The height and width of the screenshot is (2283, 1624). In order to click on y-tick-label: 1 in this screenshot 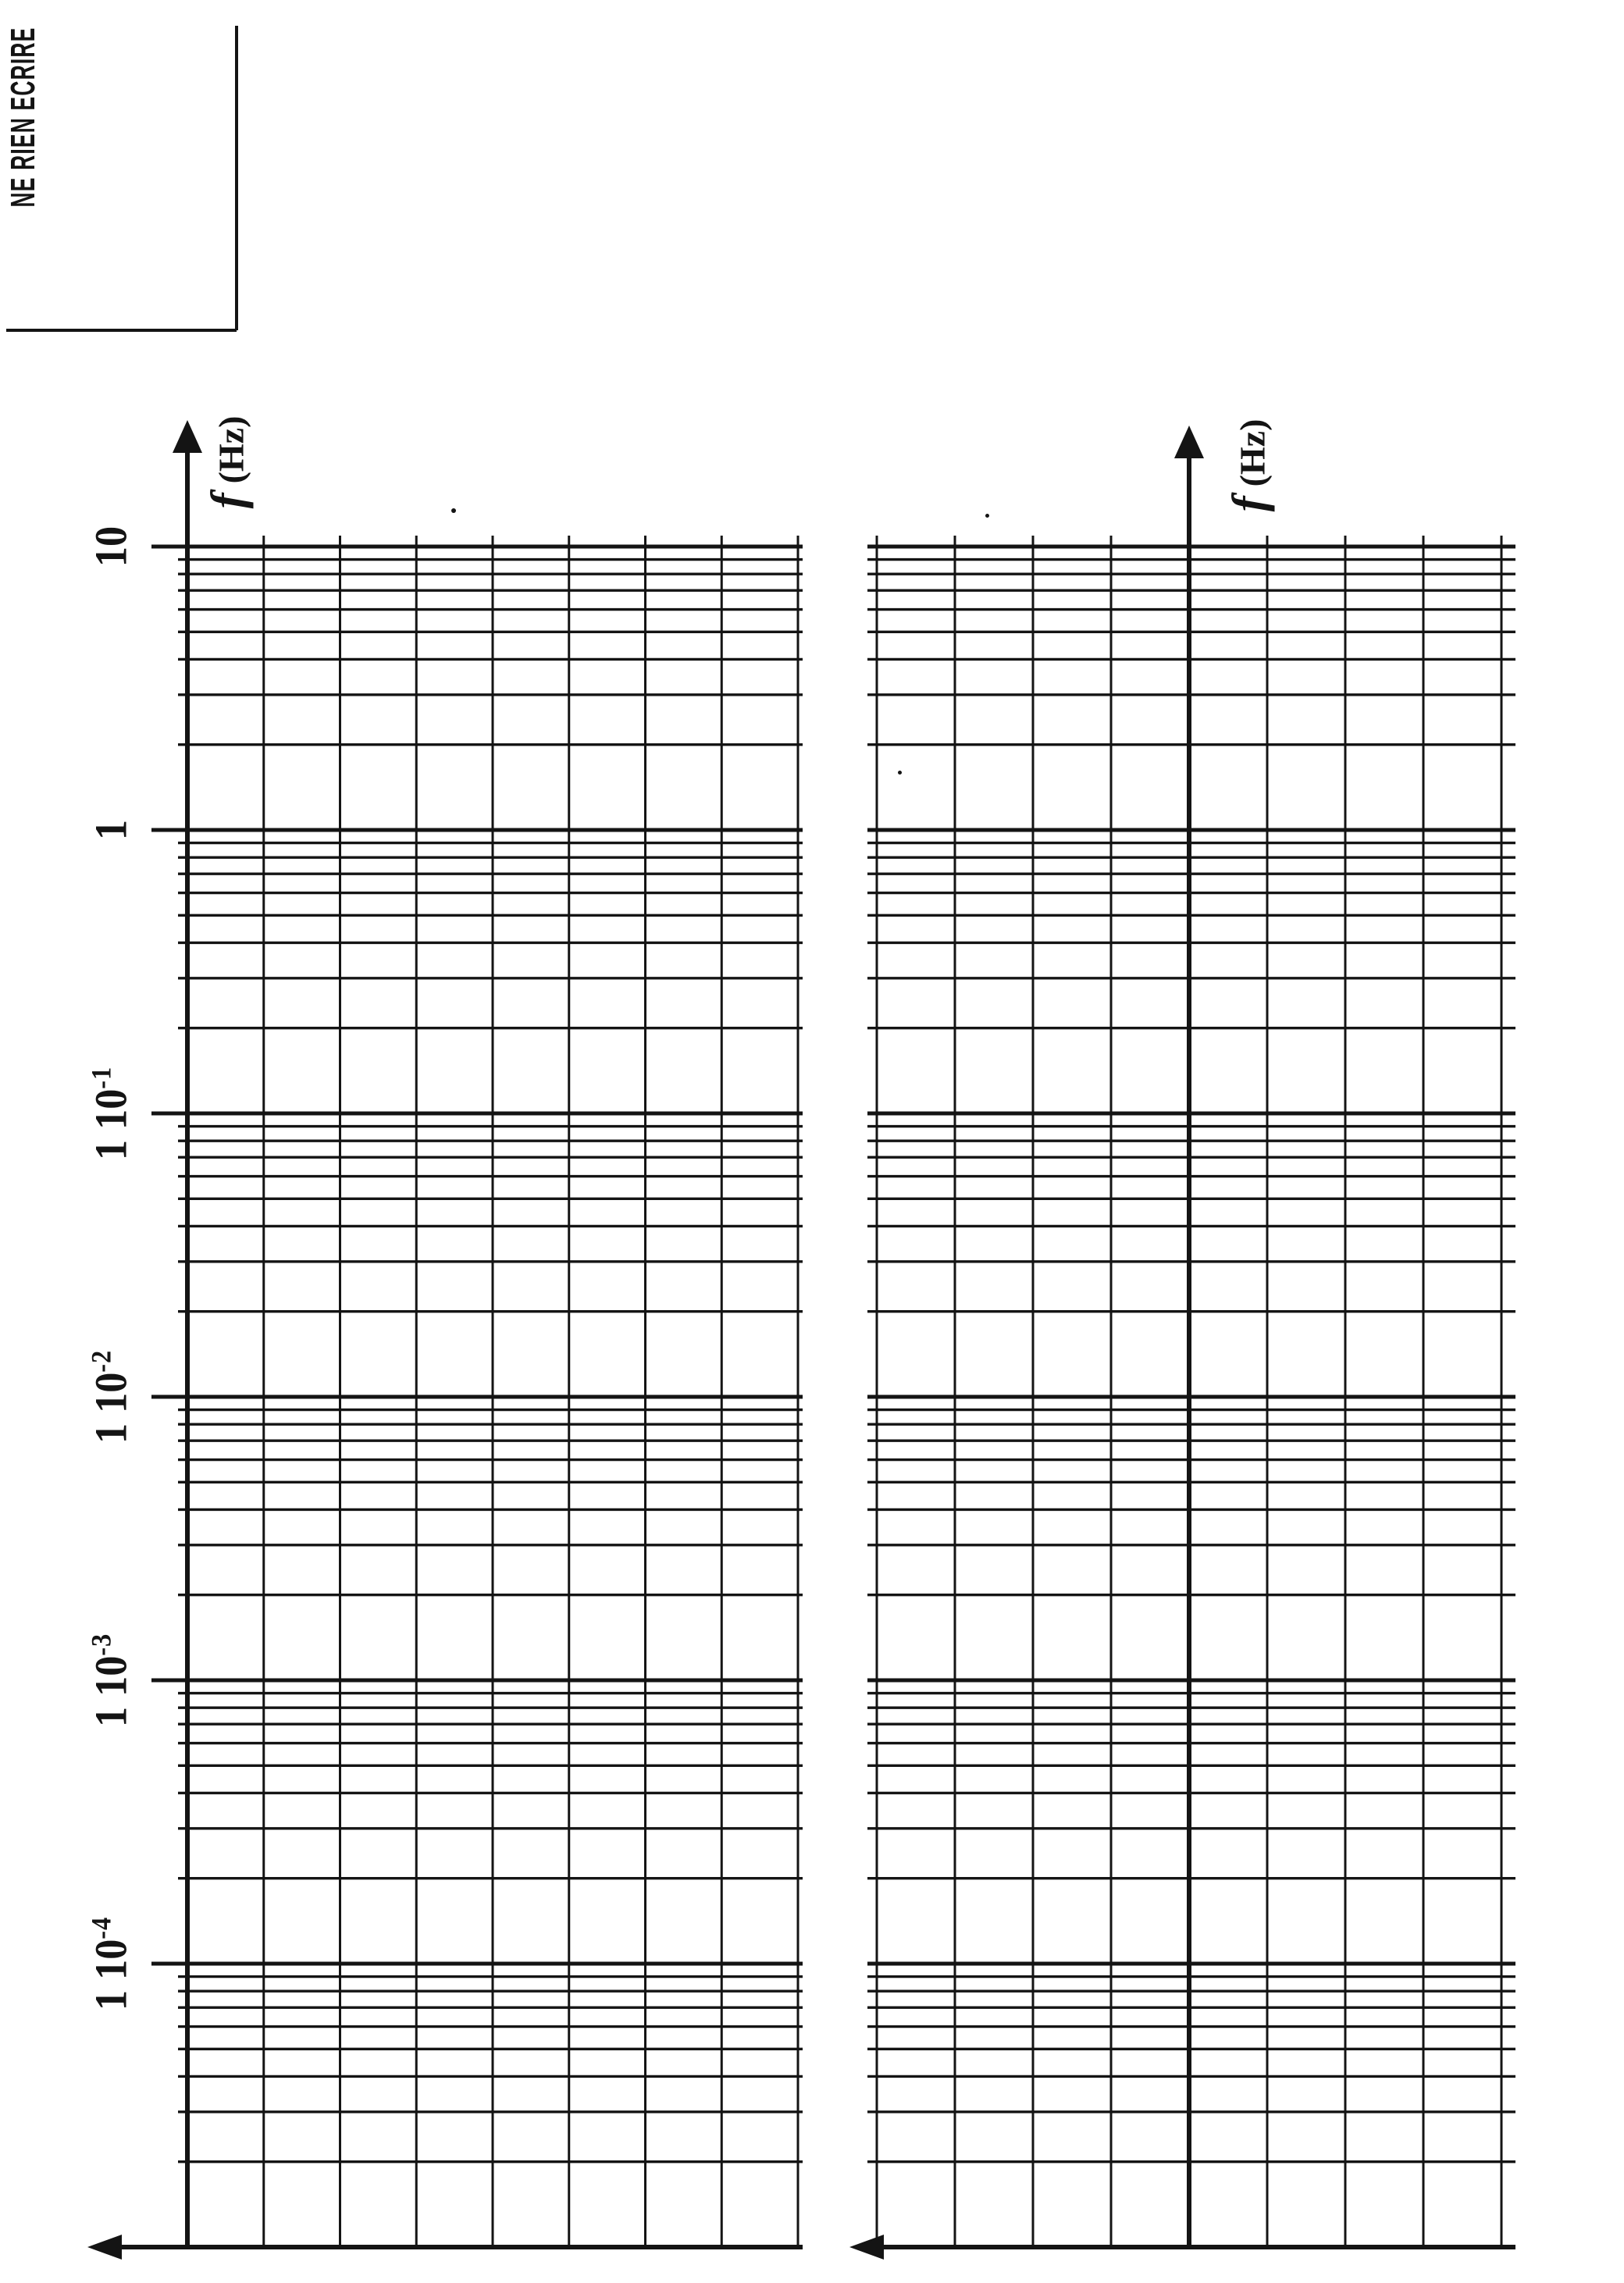, I will do `click(111, 830)`.